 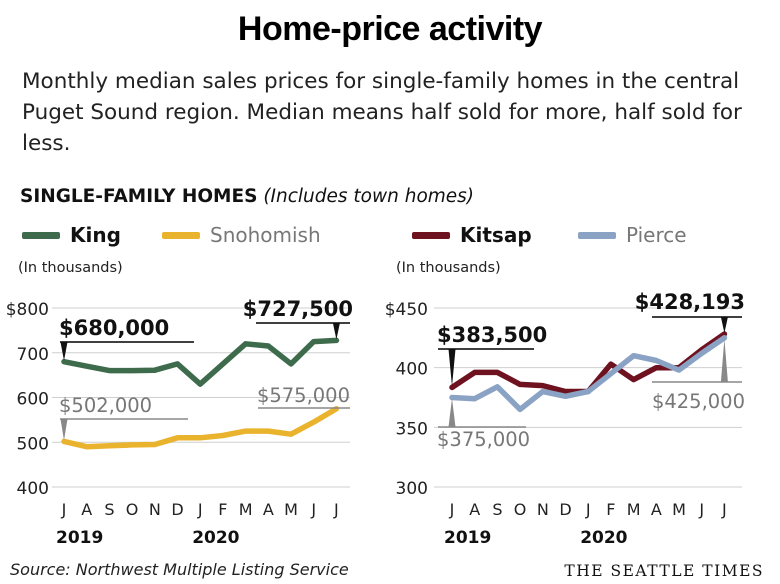 I want to click on data-label: $428,193, so click(x=690, y=302).